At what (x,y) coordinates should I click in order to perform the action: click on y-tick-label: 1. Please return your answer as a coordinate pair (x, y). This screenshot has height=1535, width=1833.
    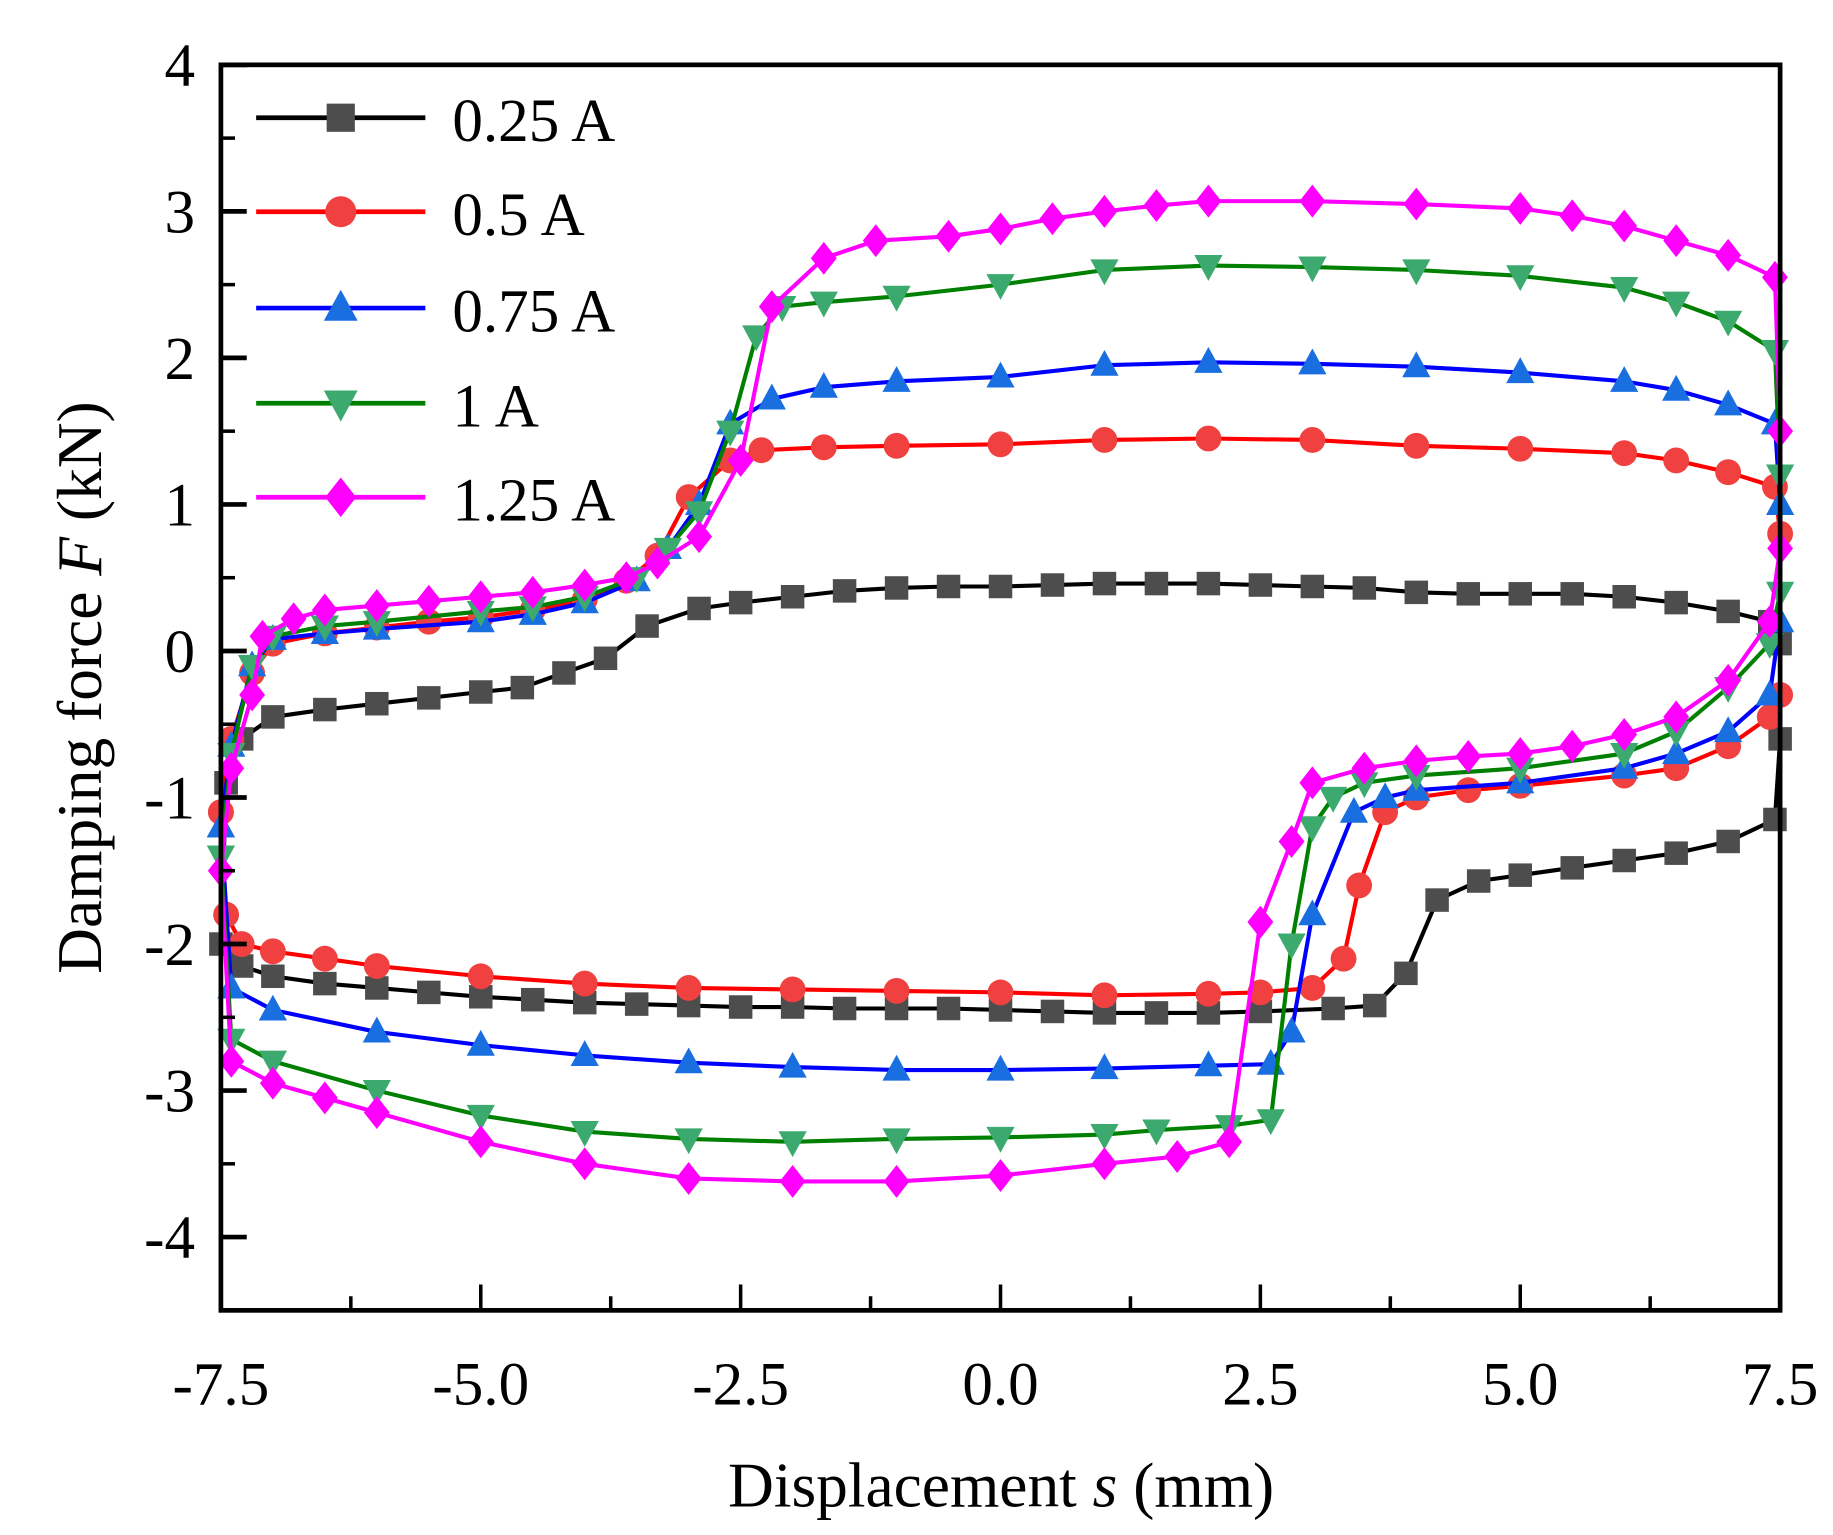
    Looking at the image, I should click on (180, 506).